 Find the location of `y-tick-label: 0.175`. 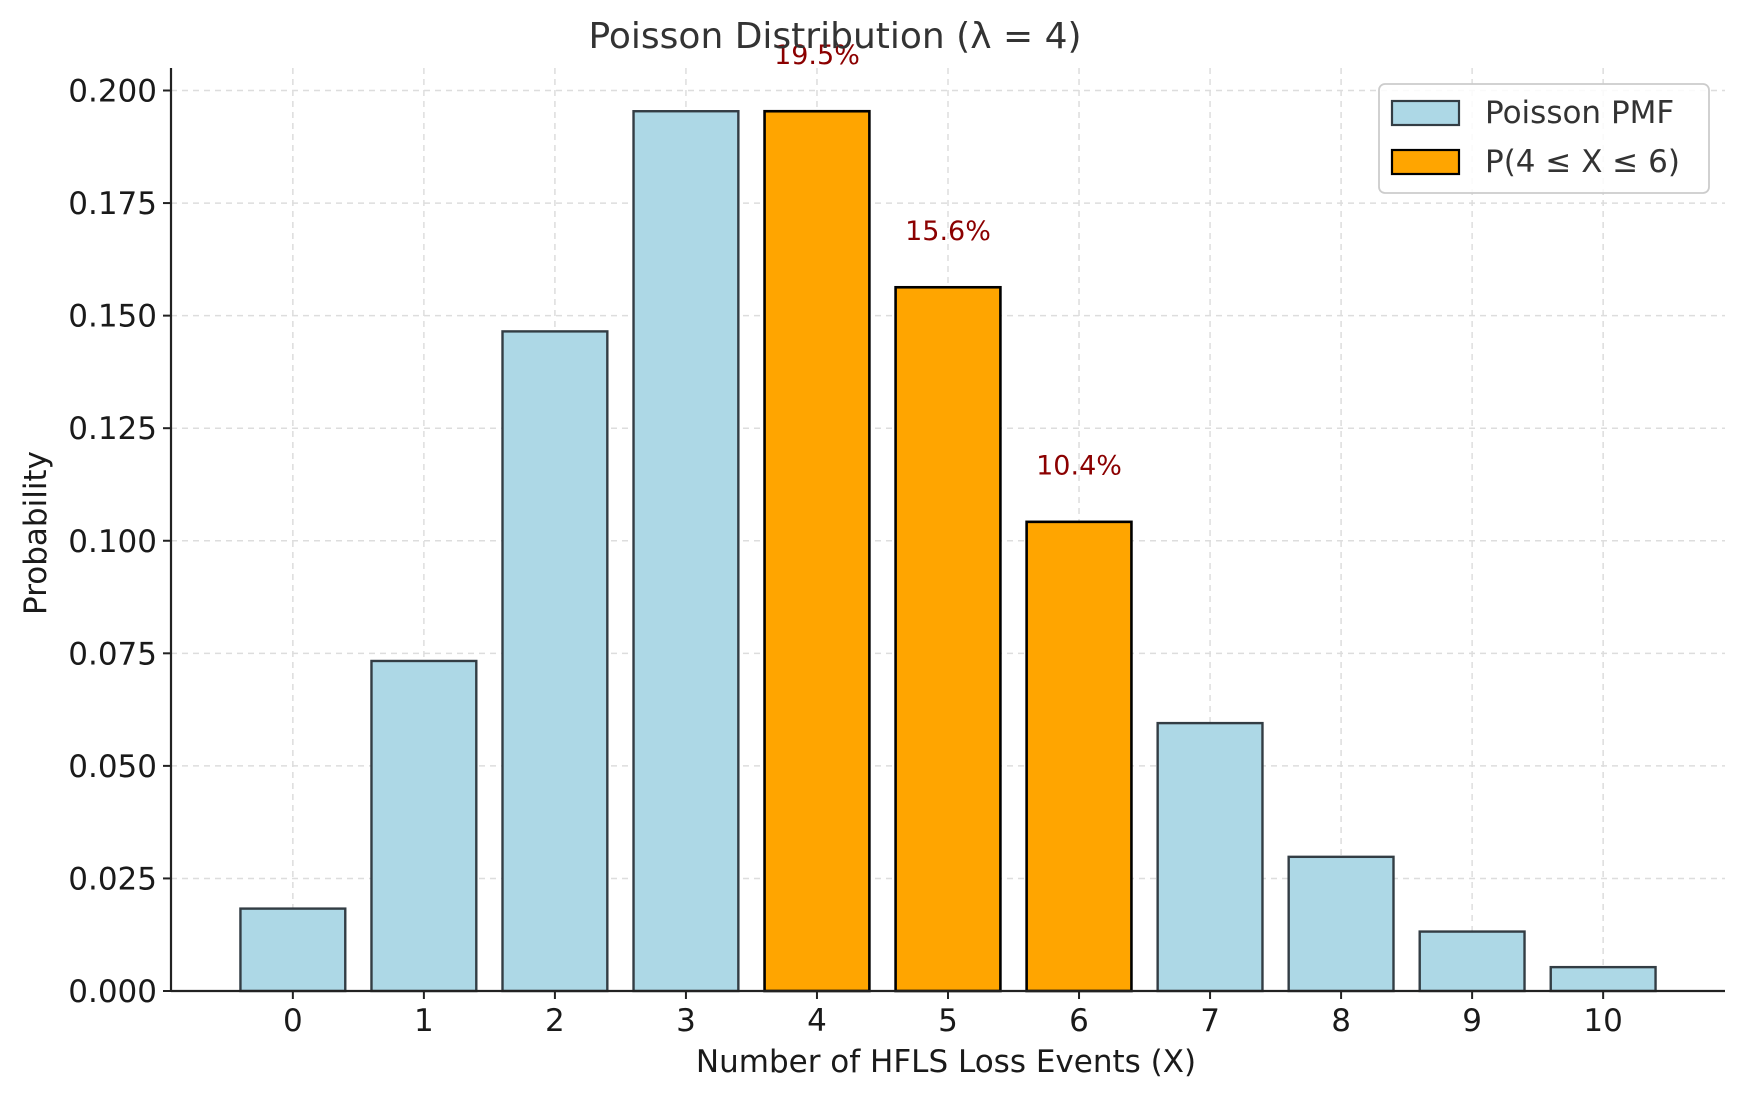

y-tick-label: 0.175 is located at coordinates (112, 204).